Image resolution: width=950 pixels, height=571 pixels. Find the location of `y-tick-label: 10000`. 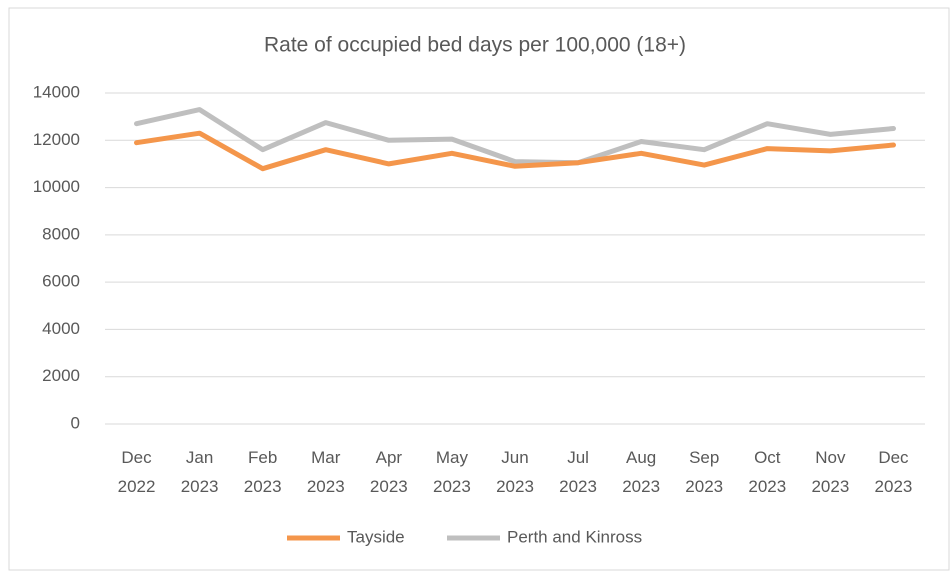

y-tick-label: 10000 is located at coordinates (56, 186).